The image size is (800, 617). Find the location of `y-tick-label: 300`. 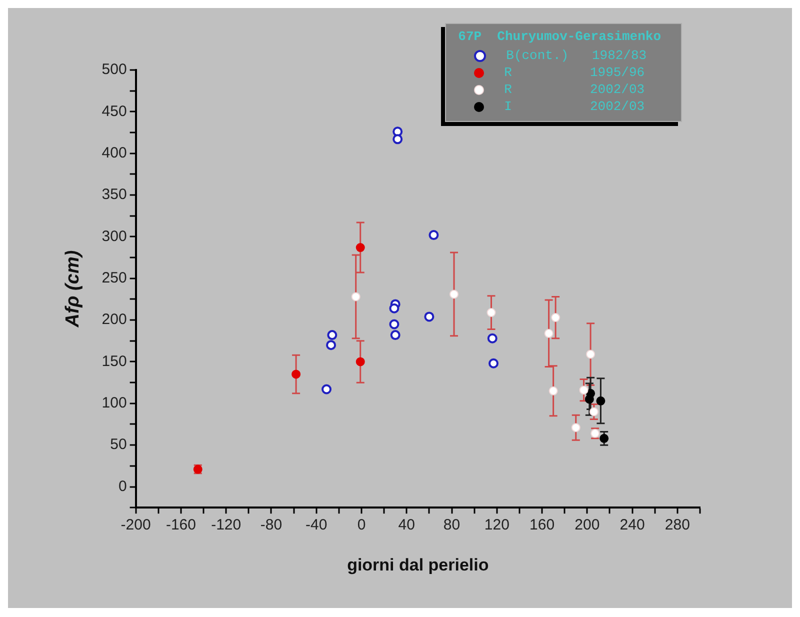

y-tick-label: 300 is located at coordinates (114, 236).